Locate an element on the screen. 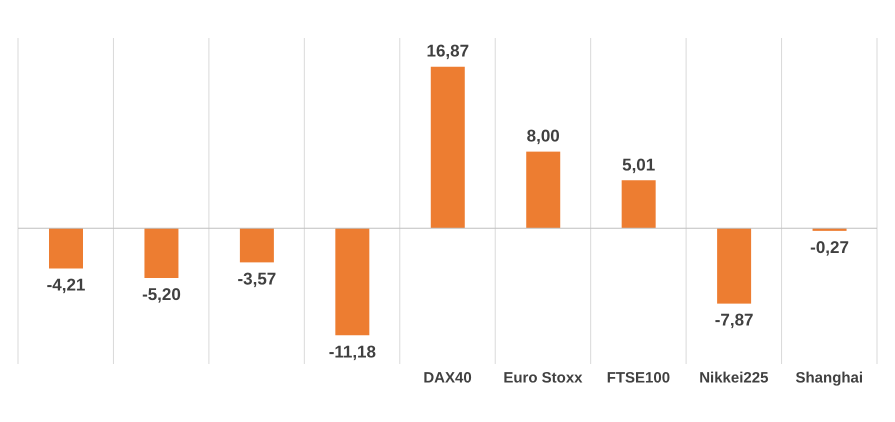 This screenshot has height=422, width=895. data-label: -4,21 is located at coordinates (66, 285).